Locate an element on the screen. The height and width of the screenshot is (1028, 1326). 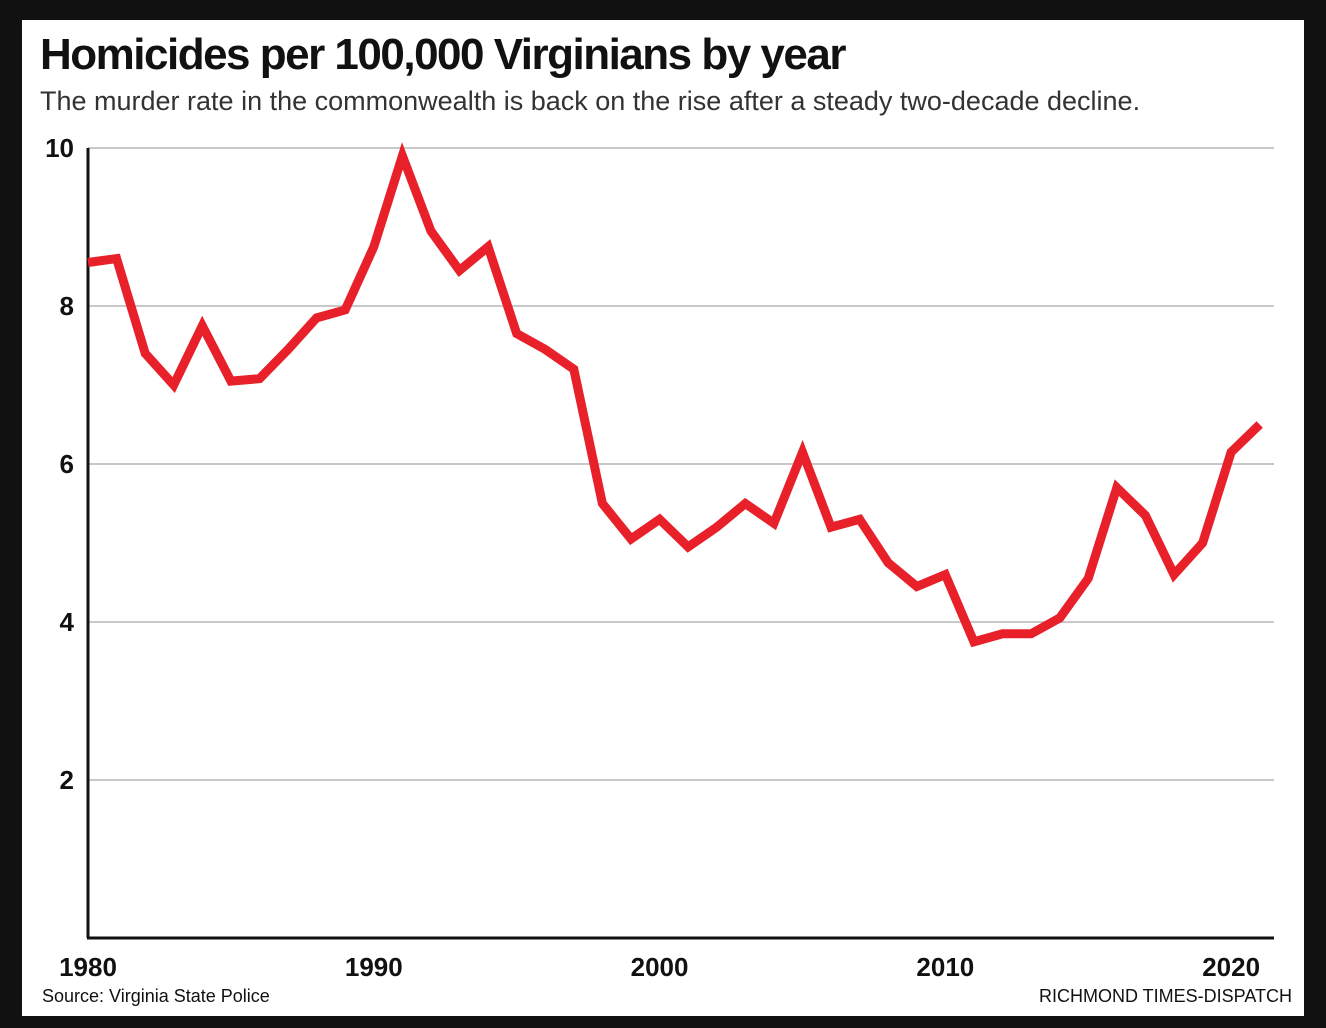
y-tick-label-4: 4 is located at coordinates (67, 622).